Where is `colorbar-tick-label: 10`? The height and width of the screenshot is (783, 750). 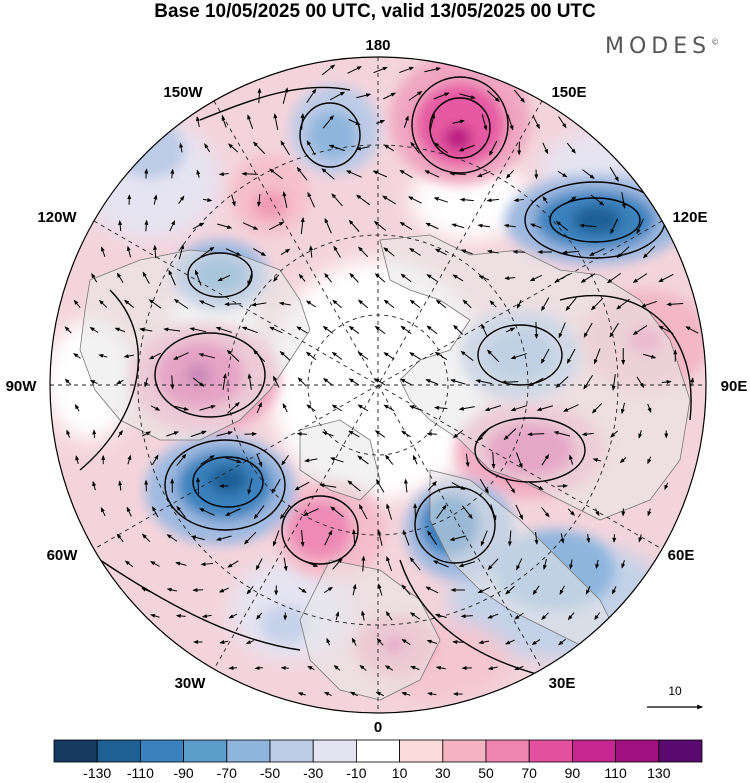
colorbar-tick-label: 10 is located at coordinates (399, 773).